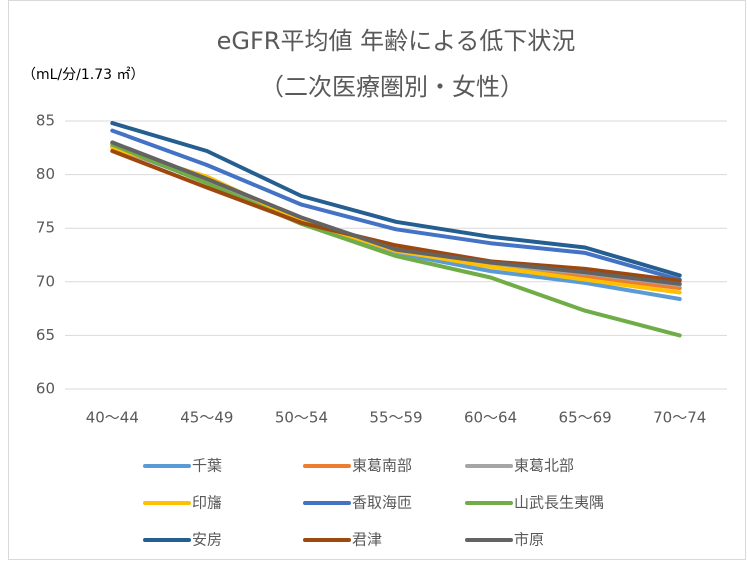  I want to click on y-tick-label: 60, so click(45, 389).